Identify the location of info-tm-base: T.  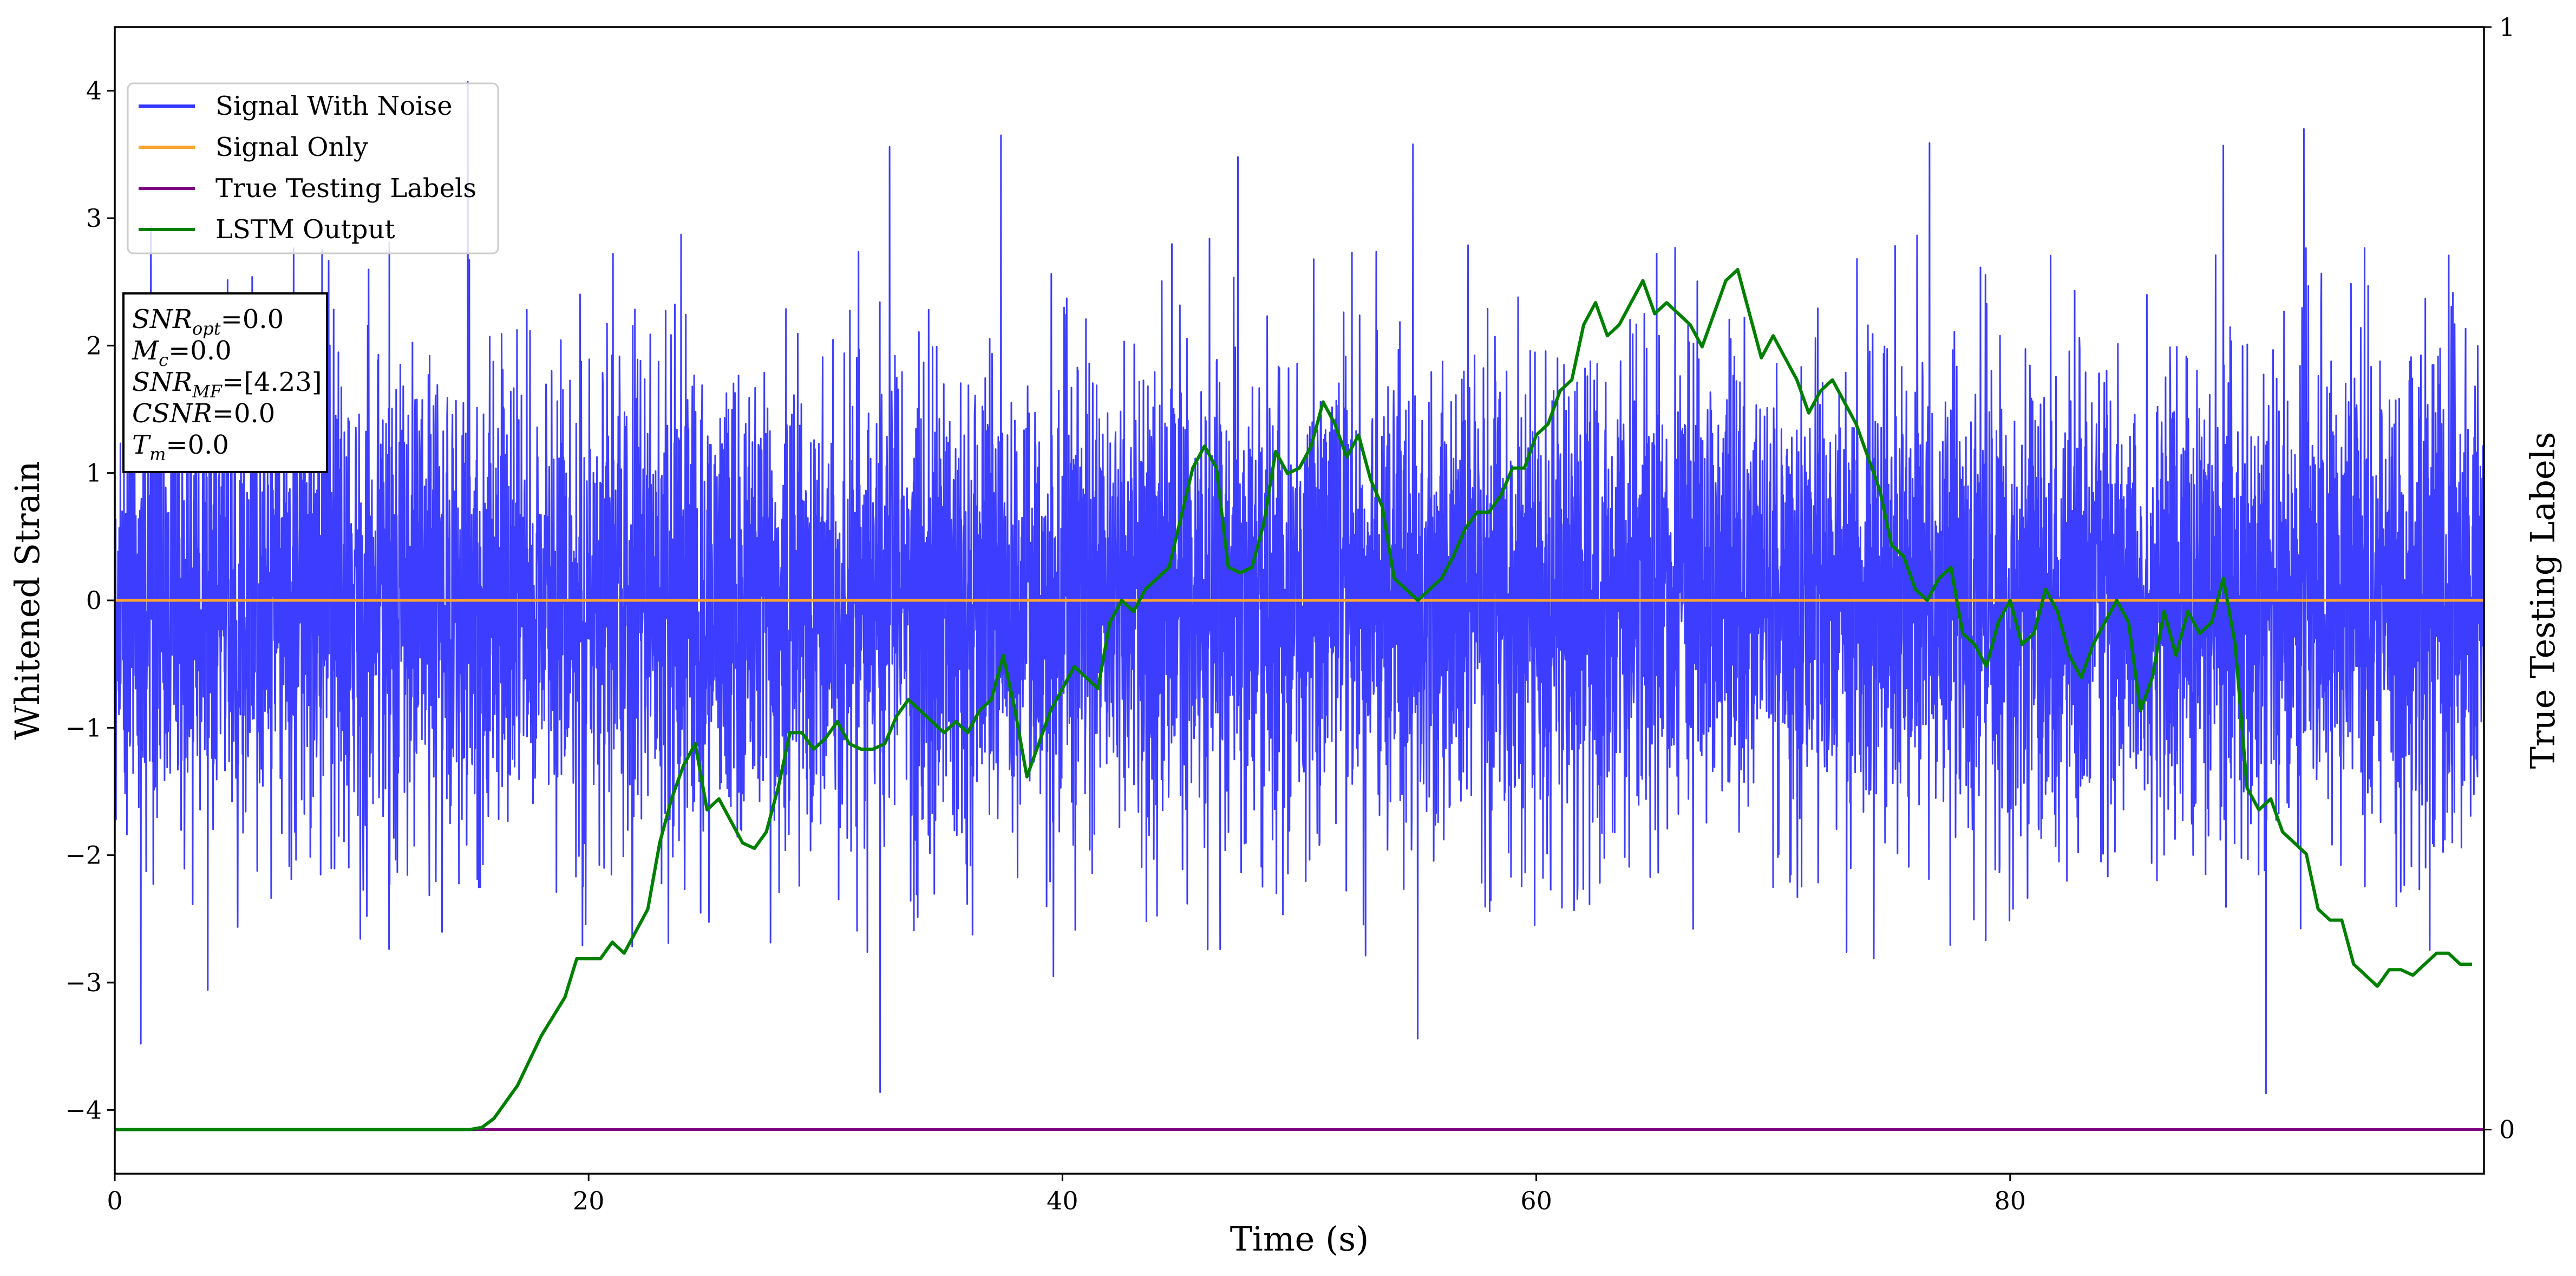
(141, 445).